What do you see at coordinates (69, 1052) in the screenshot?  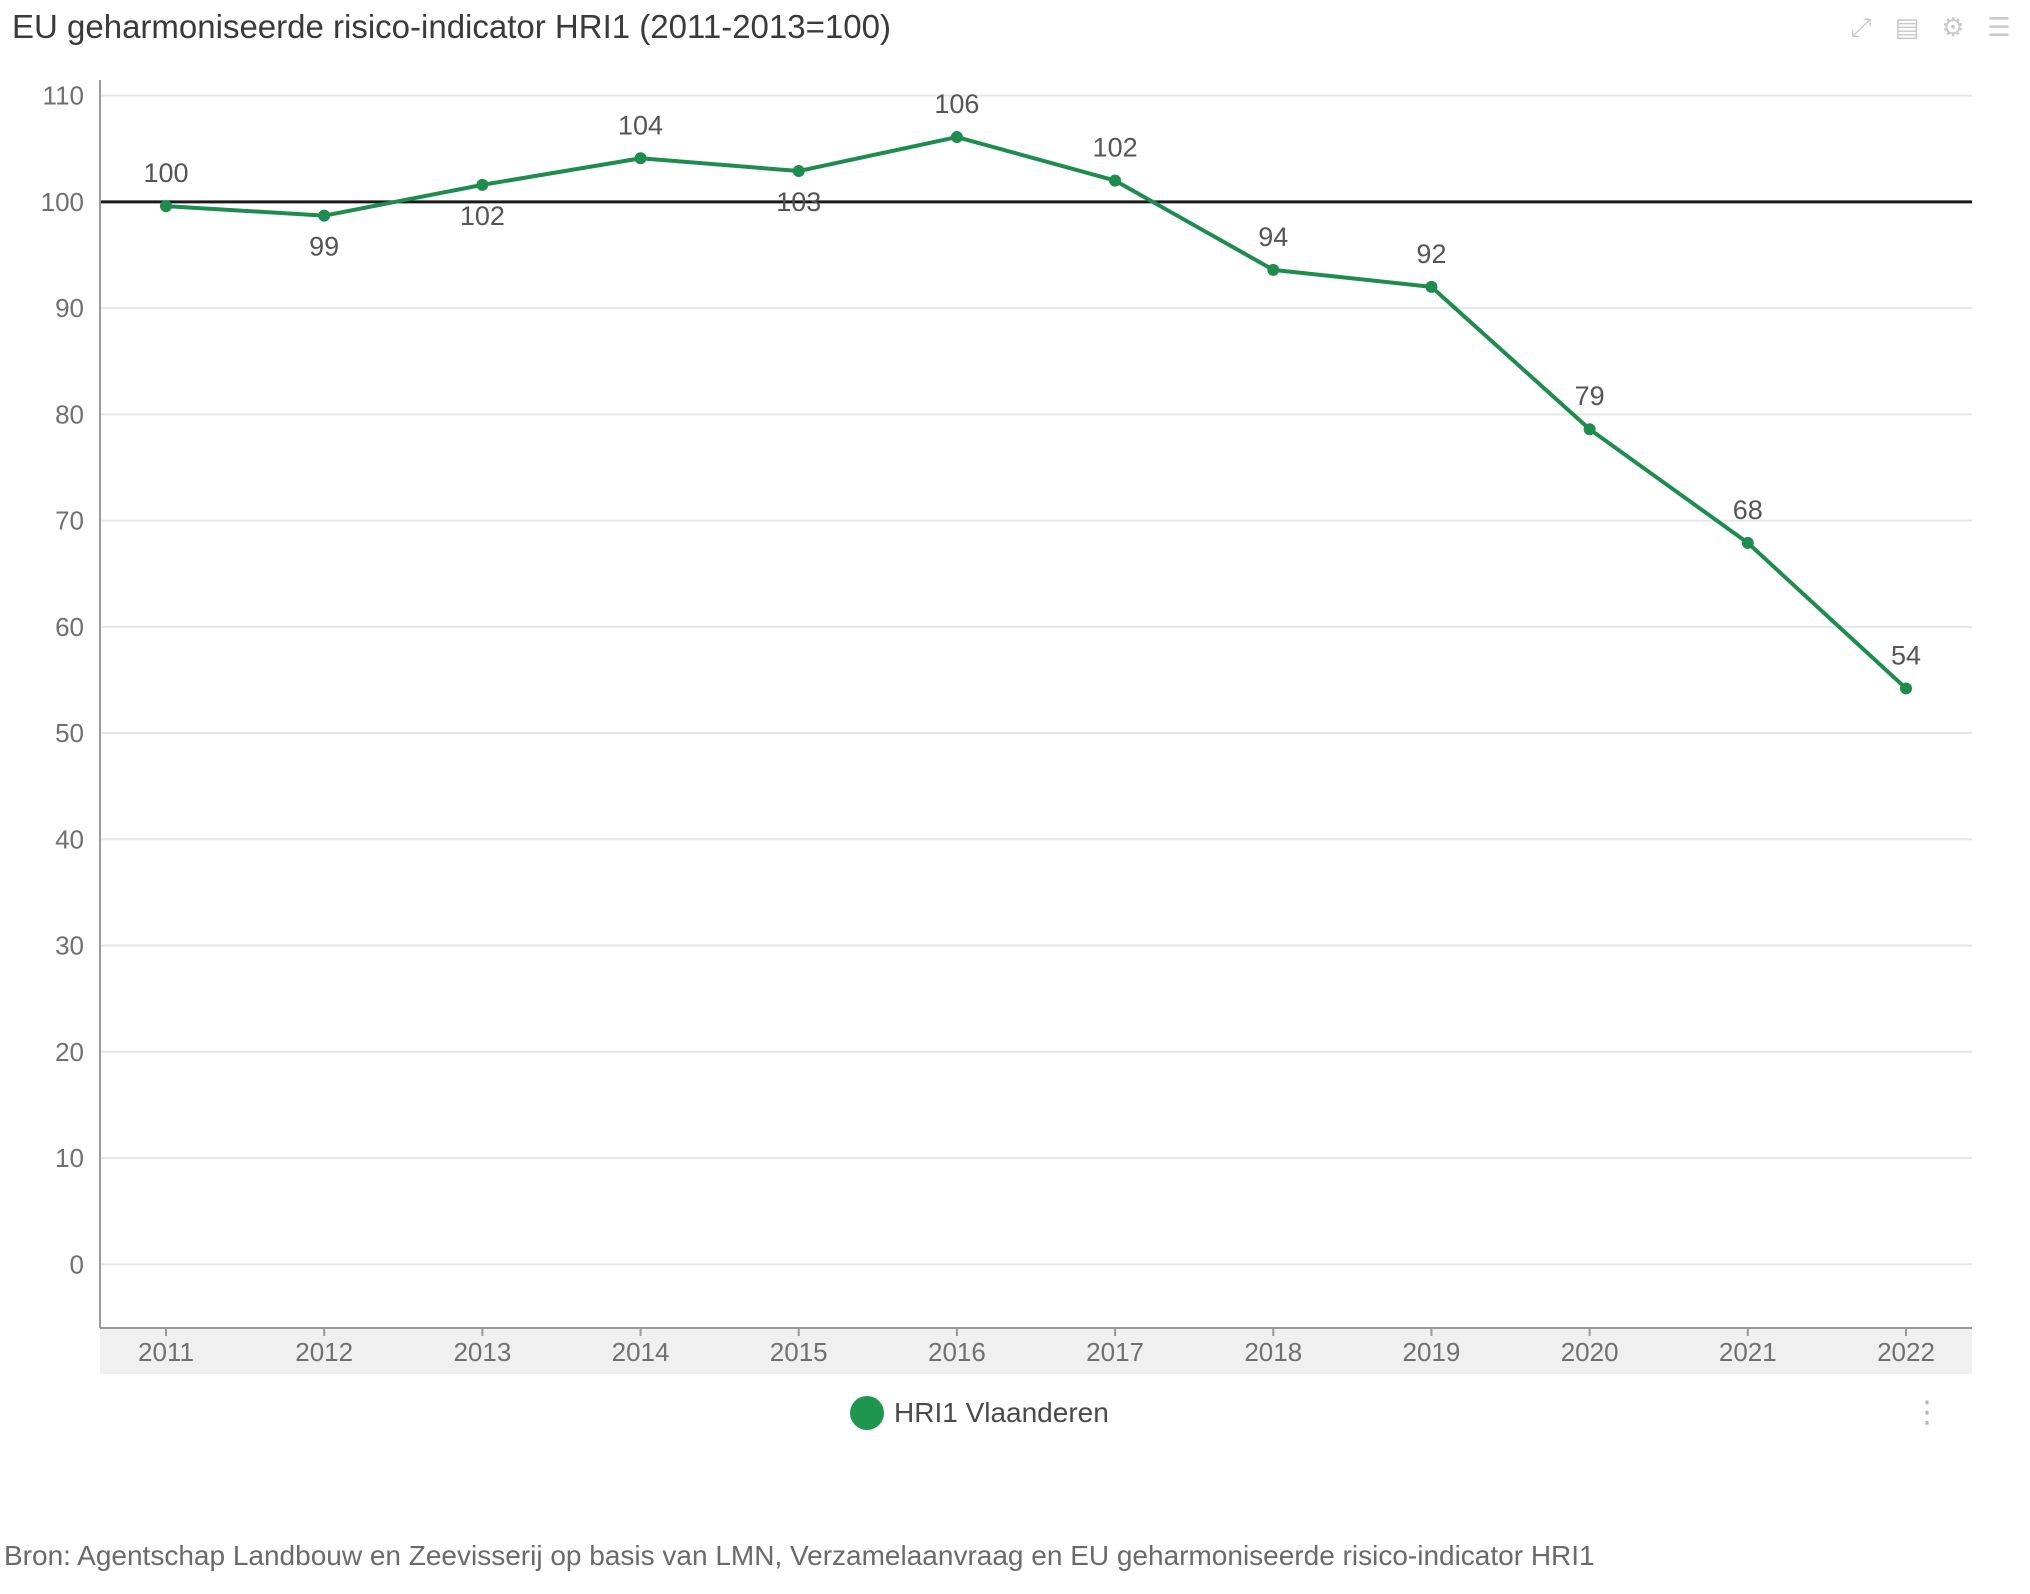 I see `y-tick-label: 20` at bounding box center [69, 1052].